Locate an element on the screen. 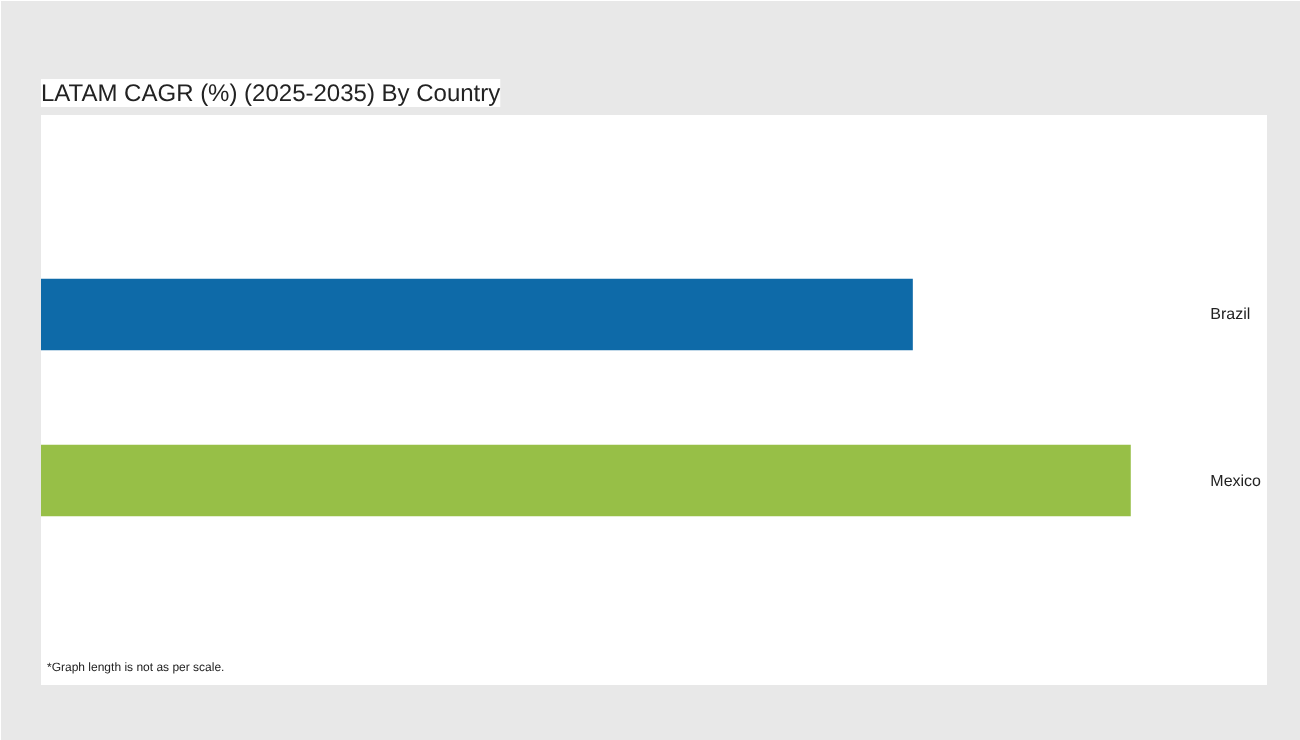 The width and height of the screenshot is (1300, 740). y-tick-label: Brazil is located at coordinates (1230, 314).